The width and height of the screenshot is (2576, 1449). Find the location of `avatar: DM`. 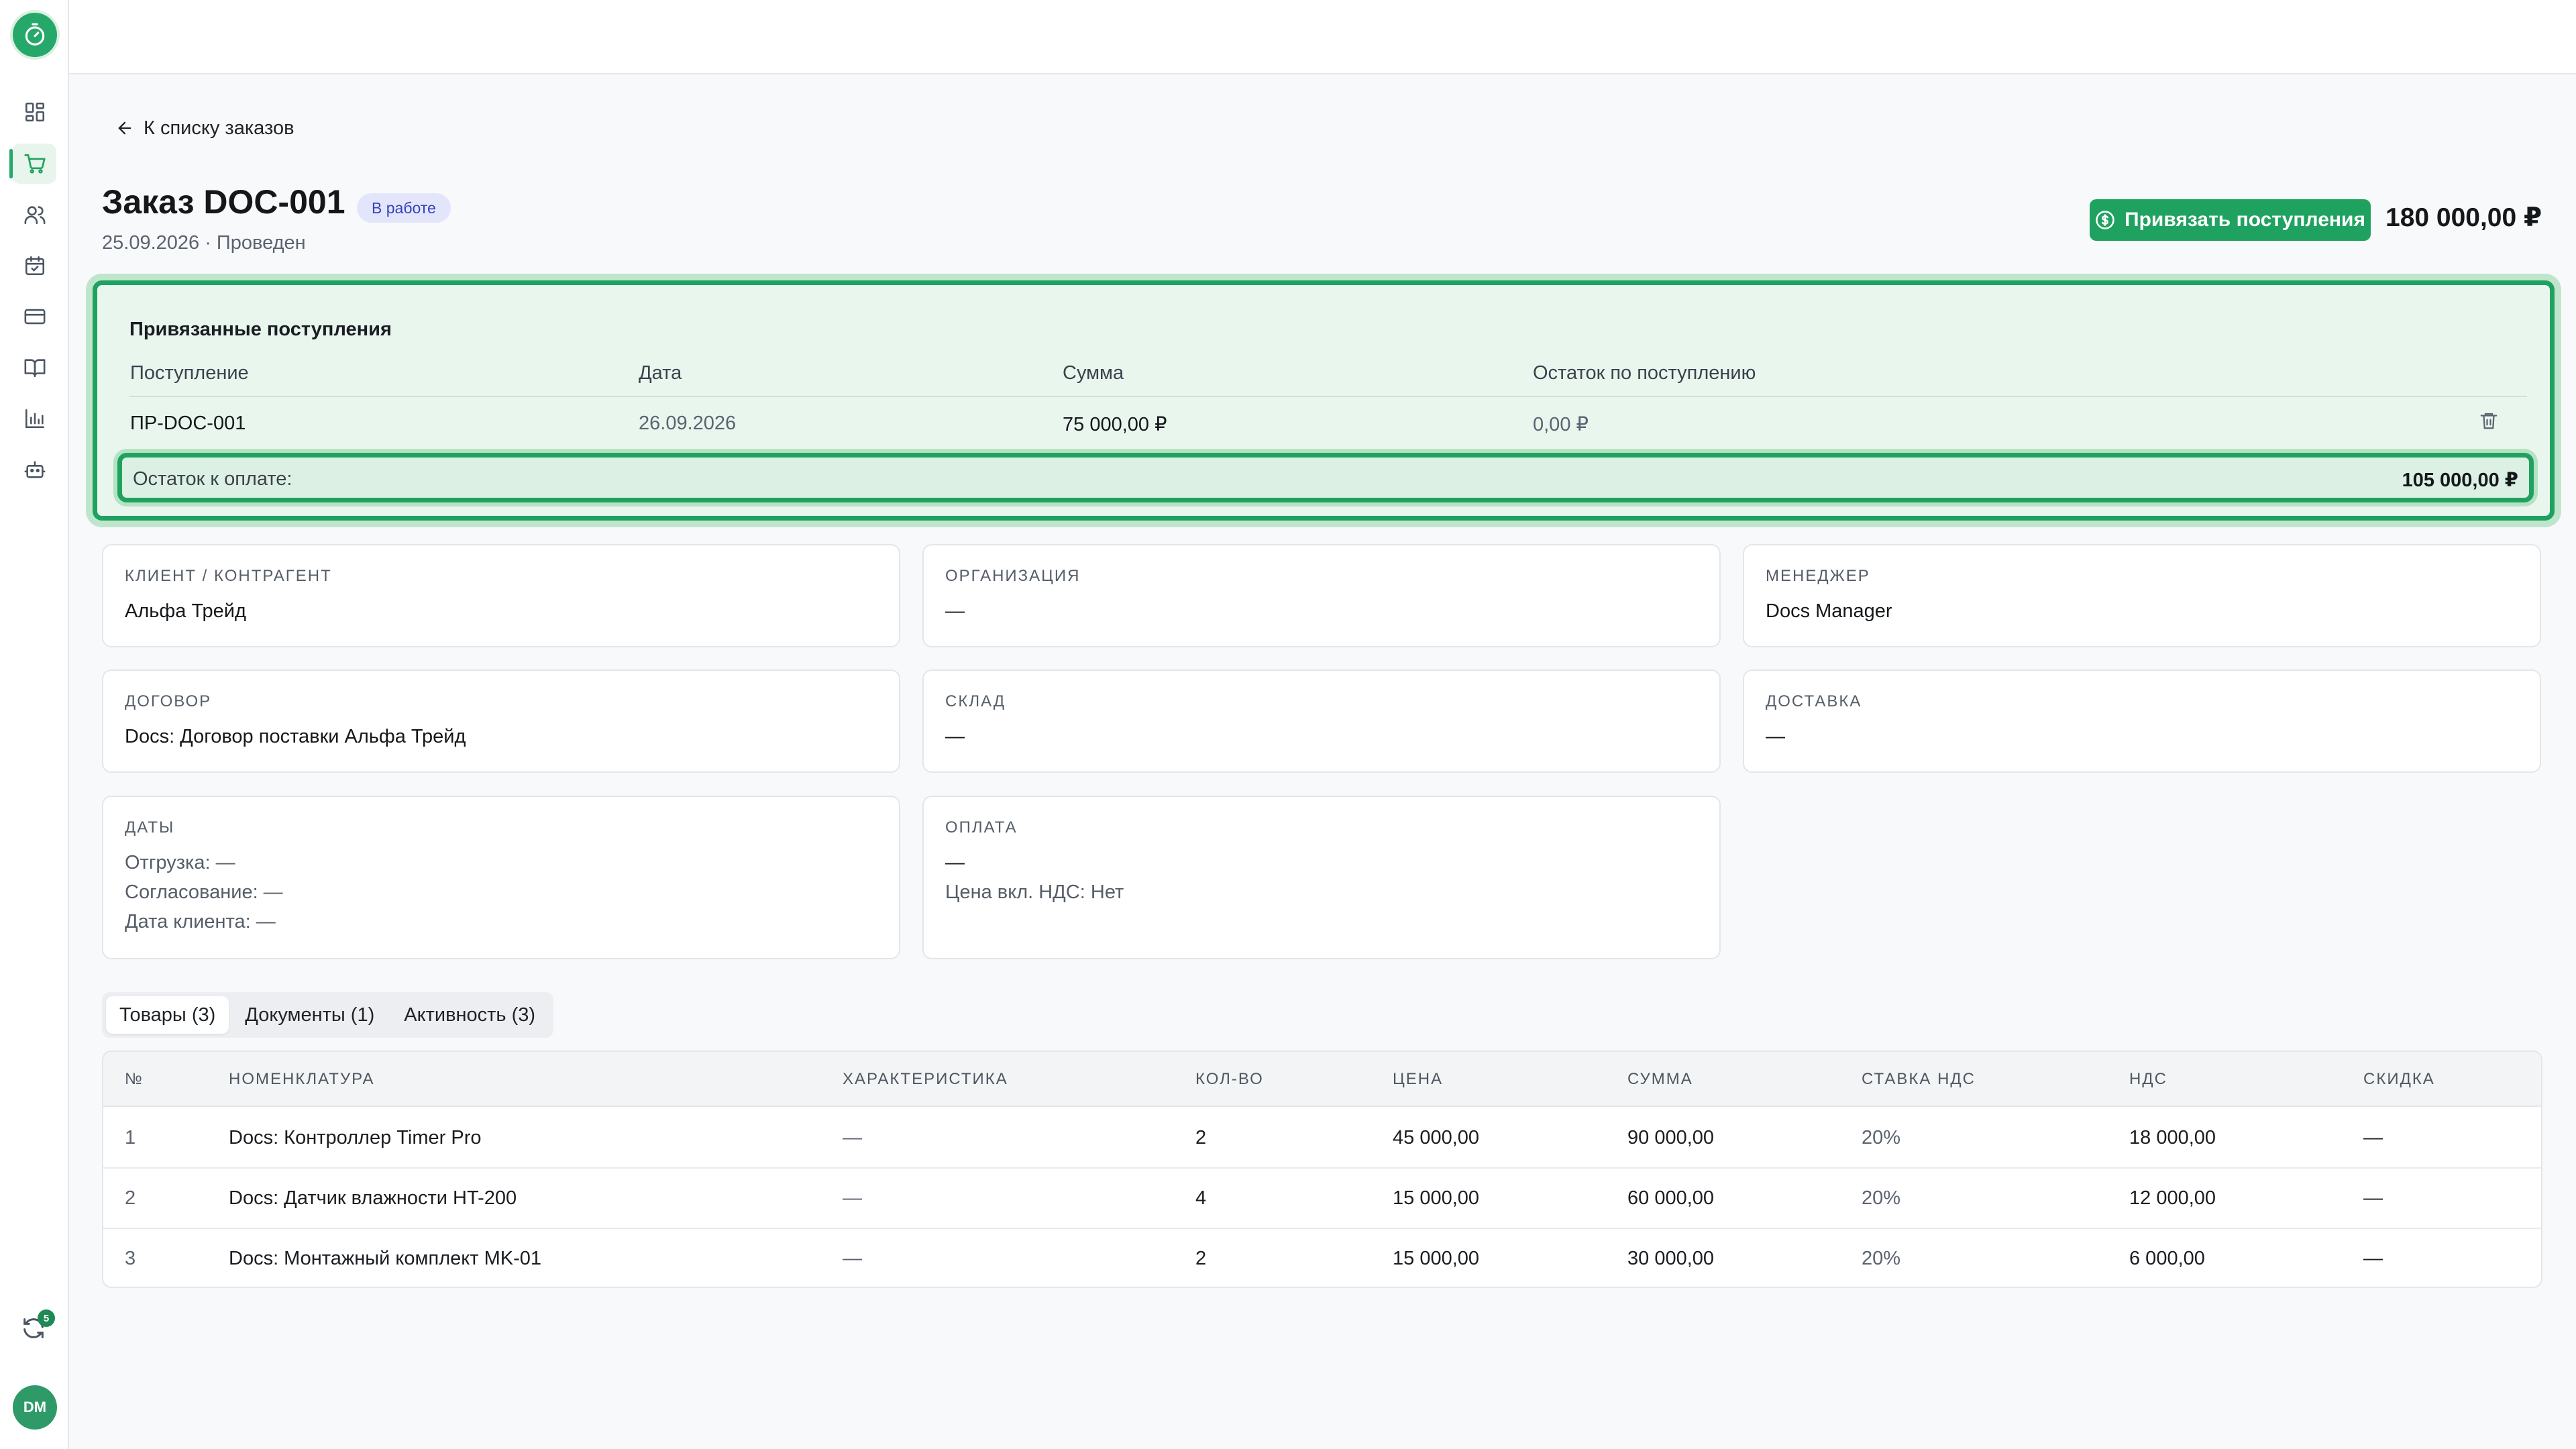

avatar: DM is located at coordinates (35, 1407).